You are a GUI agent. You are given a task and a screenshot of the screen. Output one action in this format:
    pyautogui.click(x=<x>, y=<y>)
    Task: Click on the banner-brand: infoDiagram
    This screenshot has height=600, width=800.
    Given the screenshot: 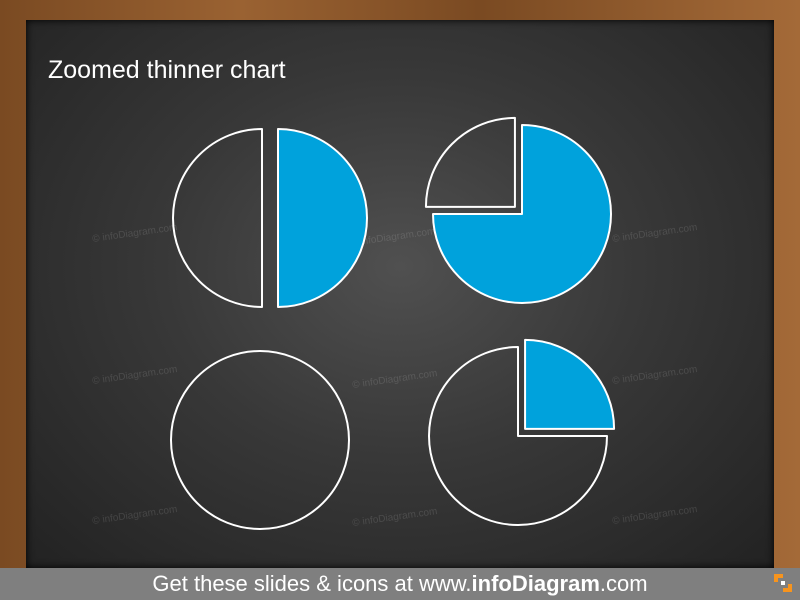 What is the action you would take?
    pyautogui.click(x=535, y=583)
    